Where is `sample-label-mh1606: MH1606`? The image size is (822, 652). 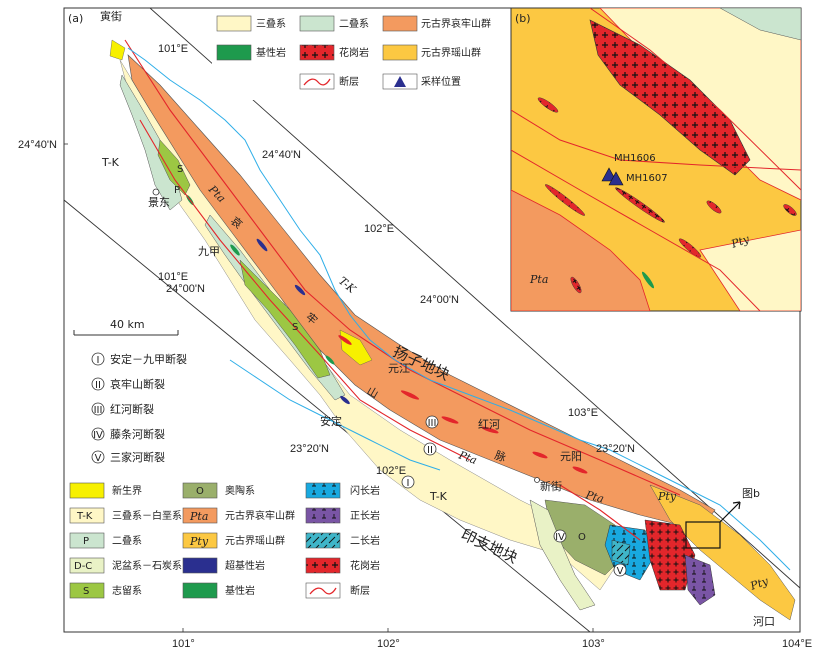
sample-label-mh1606: MH1606 is located at coordinates (635, 158).